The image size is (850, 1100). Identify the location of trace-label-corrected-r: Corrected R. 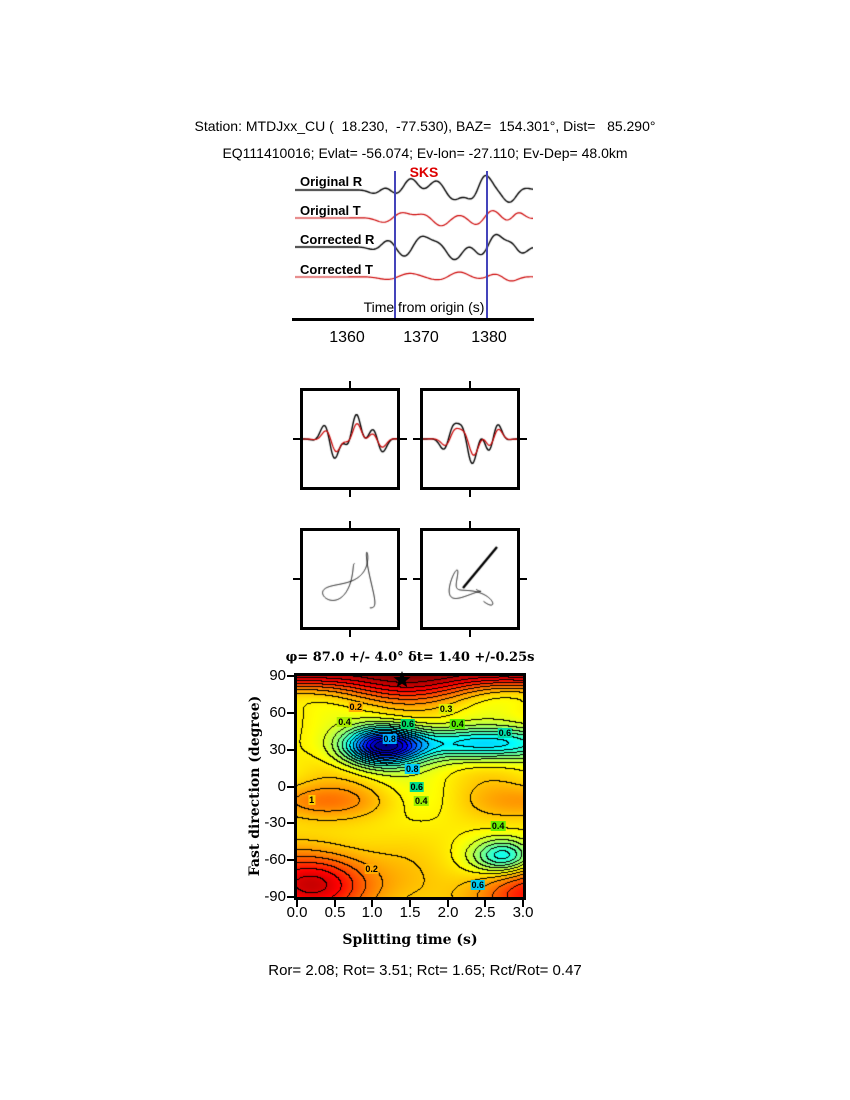
(337, 239).